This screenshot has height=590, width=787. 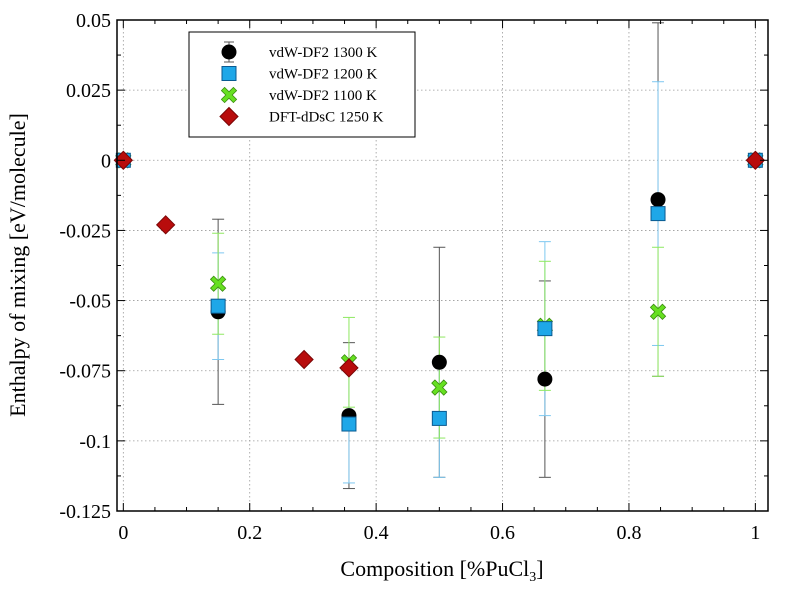 I want to click on x-tick-label: 0.6, so click(x=502, y=533).